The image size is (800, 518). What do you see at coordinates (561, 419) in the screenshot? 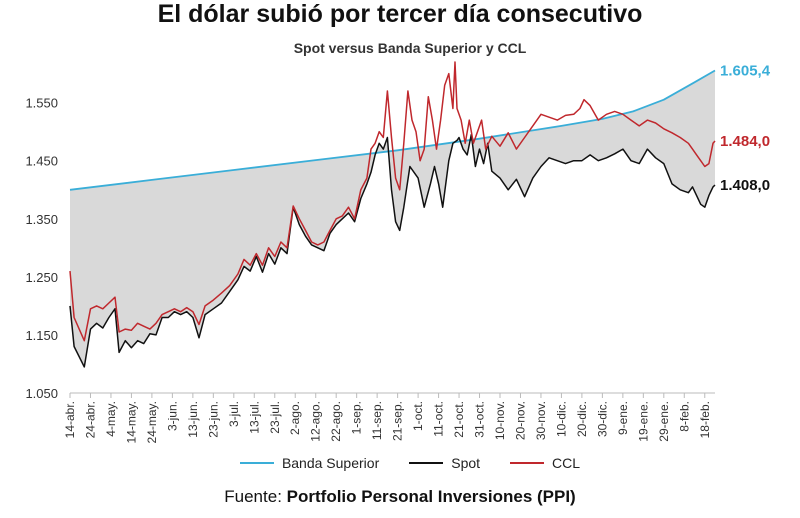
I see `x-tick-label: 10-dic.` at bounding box center [561, 419].